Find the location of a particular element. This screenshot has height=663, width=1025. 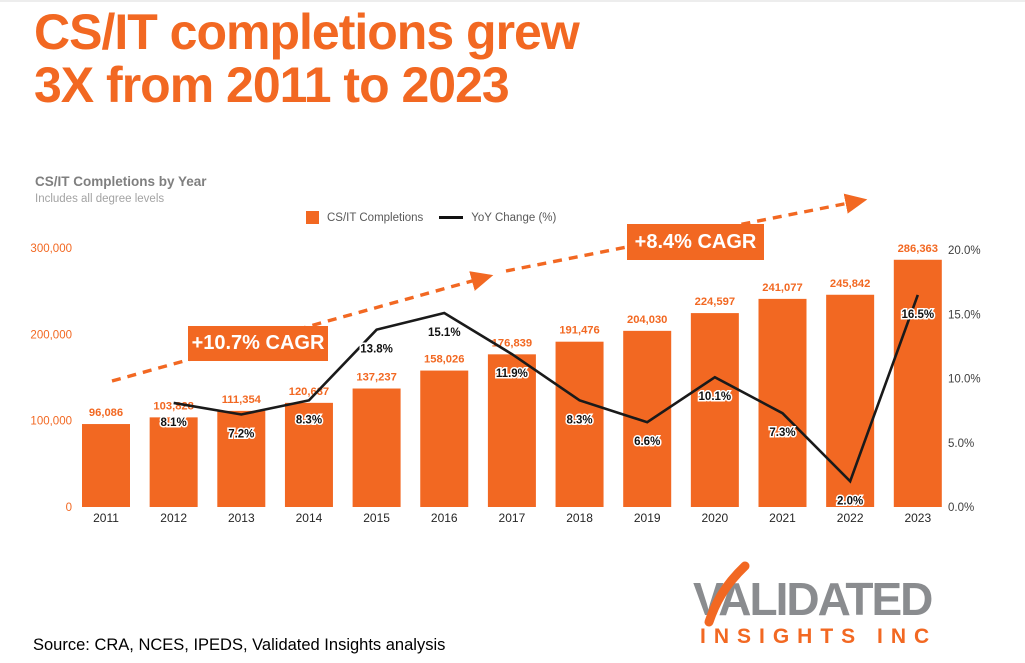

left-axis-tick: 100,000 is located at coordinates (51, 422).